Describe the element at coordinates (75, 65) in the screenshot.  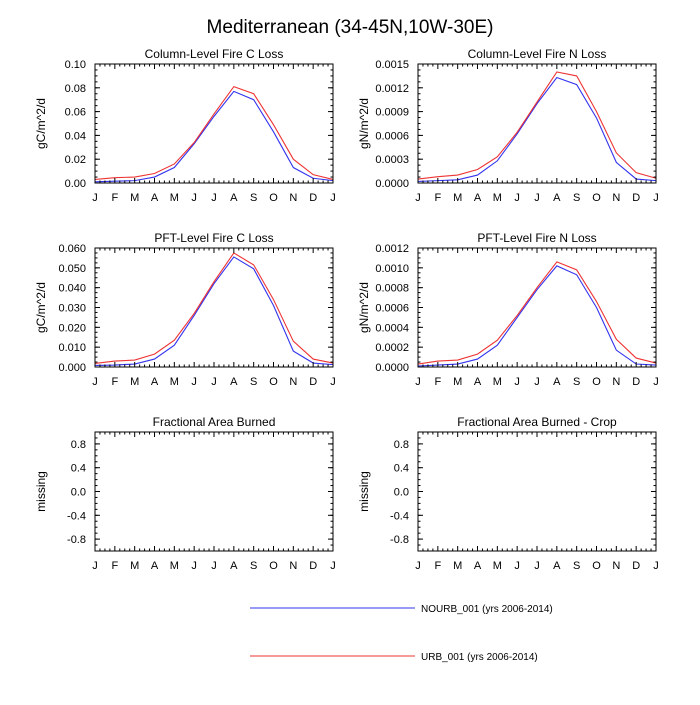
I see `y-tick-label: 0.10` at that location.